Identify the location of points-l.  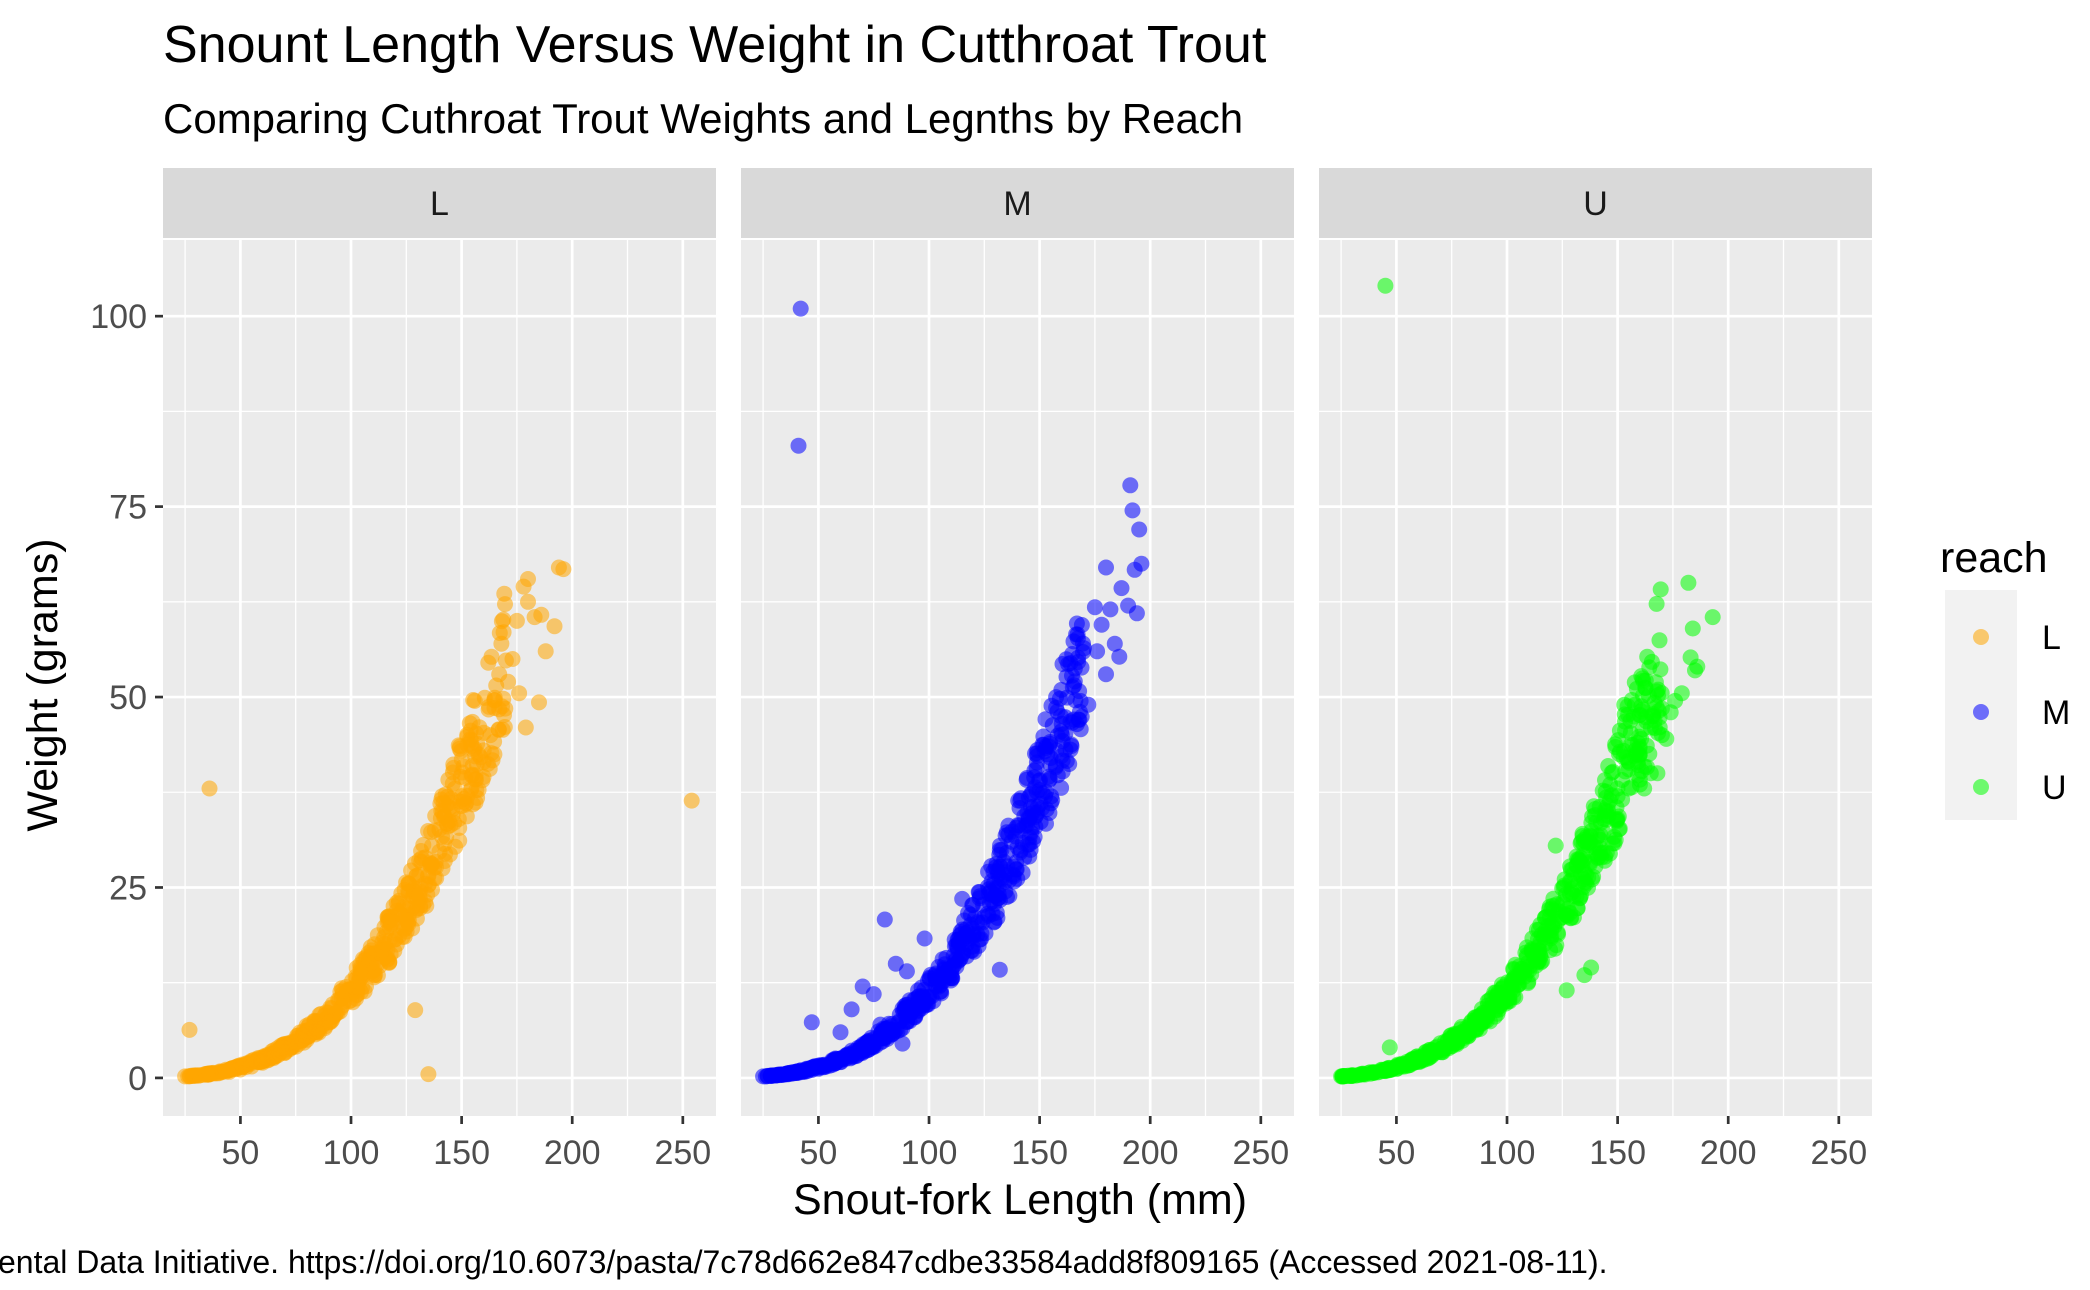
(438, 822).